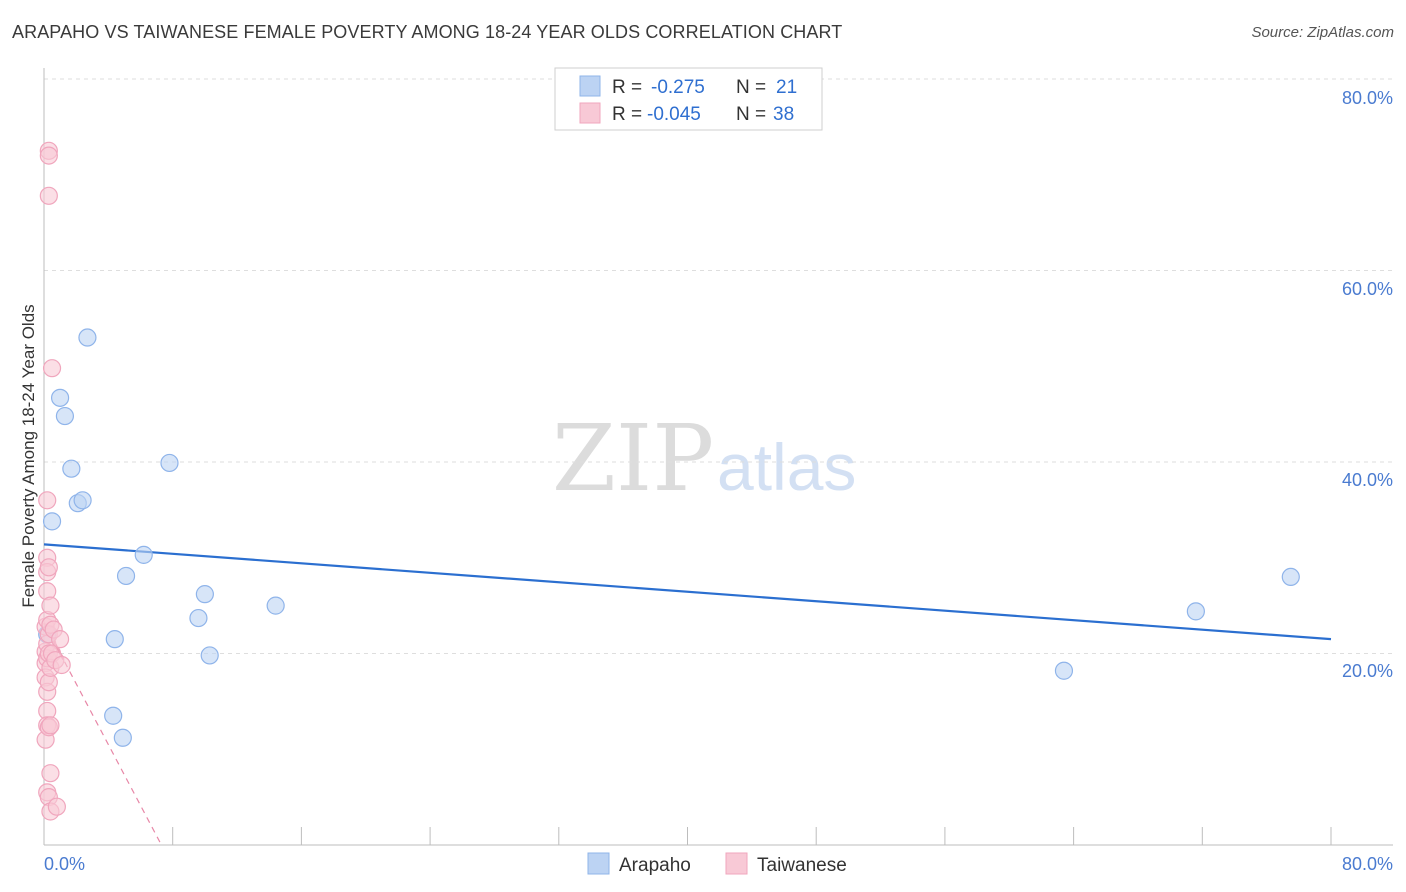 The image size is (1406, 892). I want to click on legend-n-label-taiwanese: N =, so click(751, 114).